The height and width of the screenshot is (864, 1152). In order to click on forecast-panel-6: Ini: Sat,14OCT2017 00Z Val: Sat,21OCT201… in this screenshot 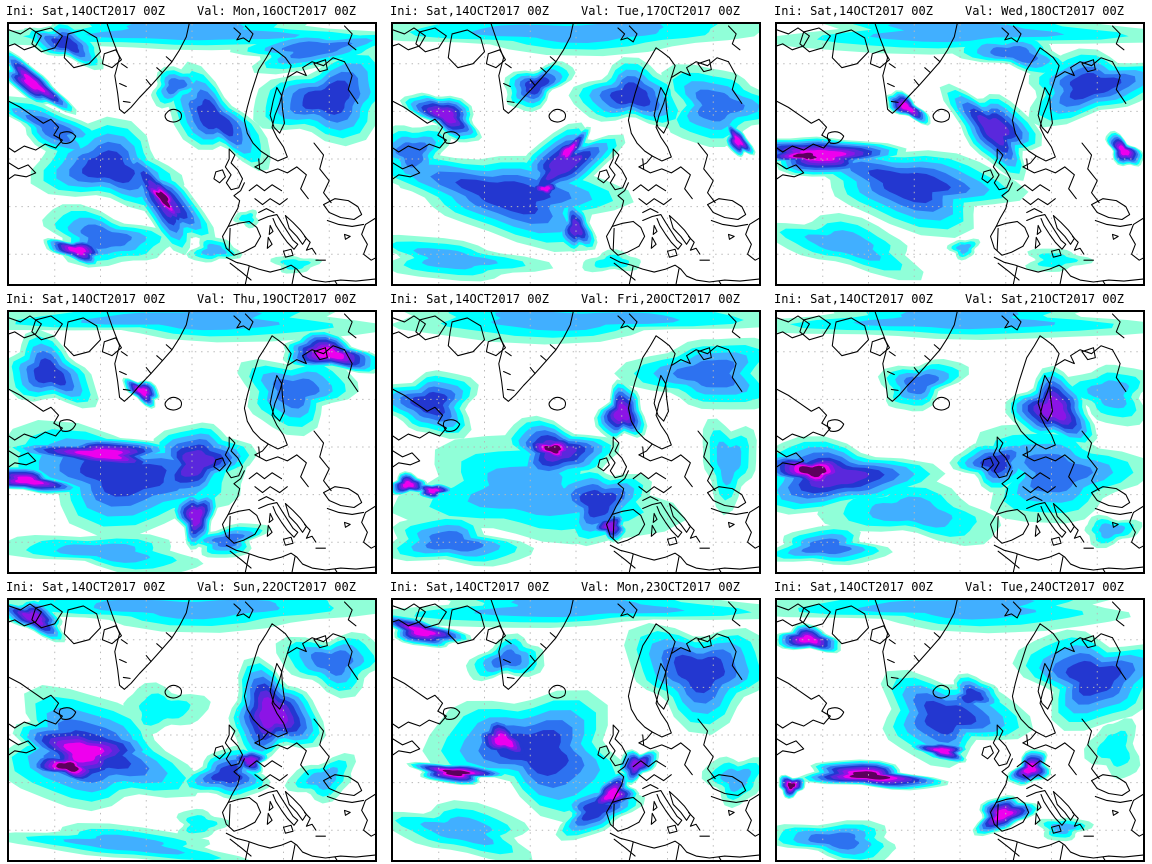, I will do `click(960, 432)`.